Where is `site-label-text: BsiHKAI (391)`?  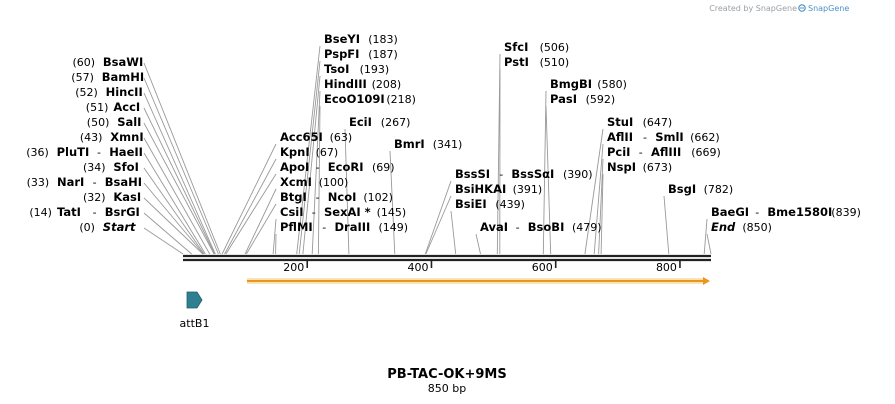
site-label-text: BsiHKAI (391) is located at coordinates (498, 189).